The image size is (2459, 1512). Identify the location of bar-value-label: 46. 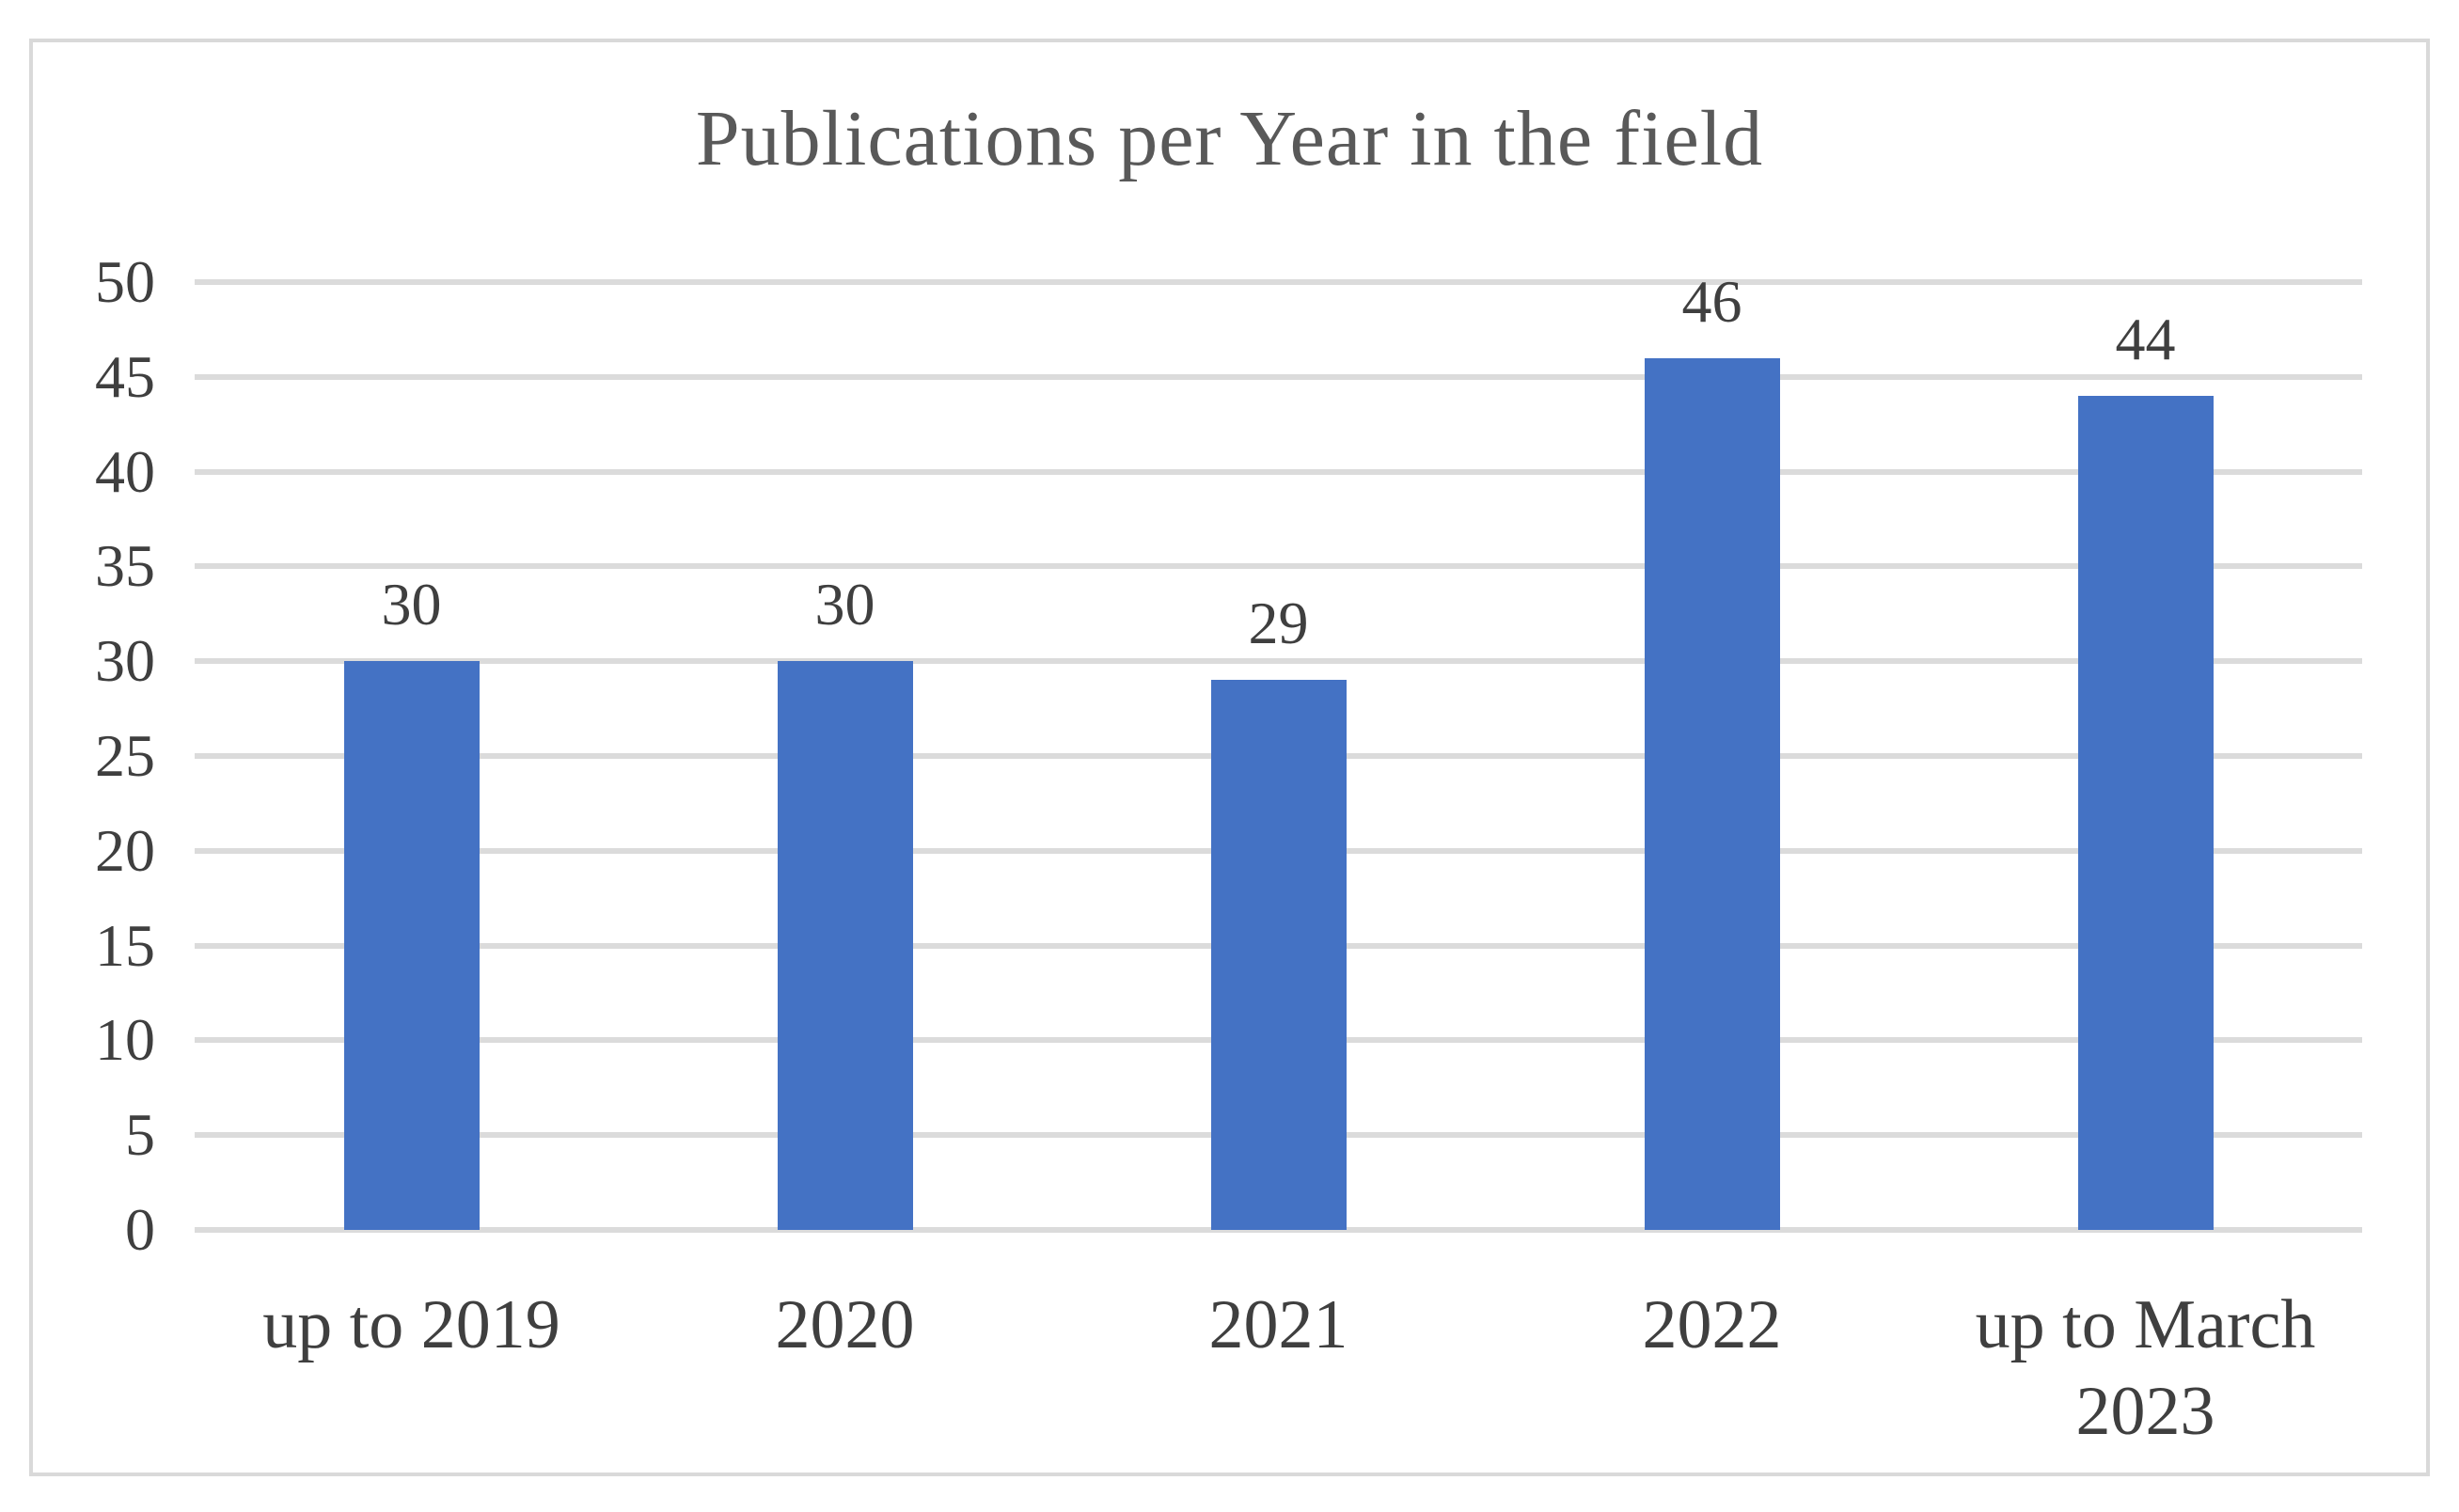
(1711, 301).